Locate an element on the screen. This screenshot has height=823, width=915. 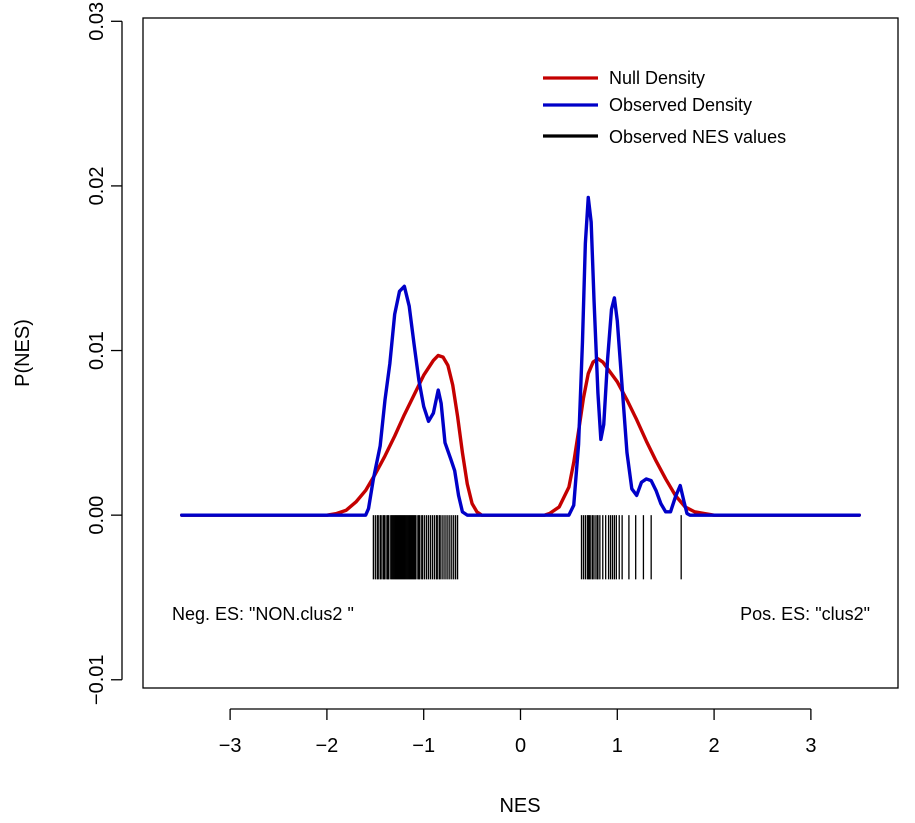
rug-layer is located at coordinates (527, 547).